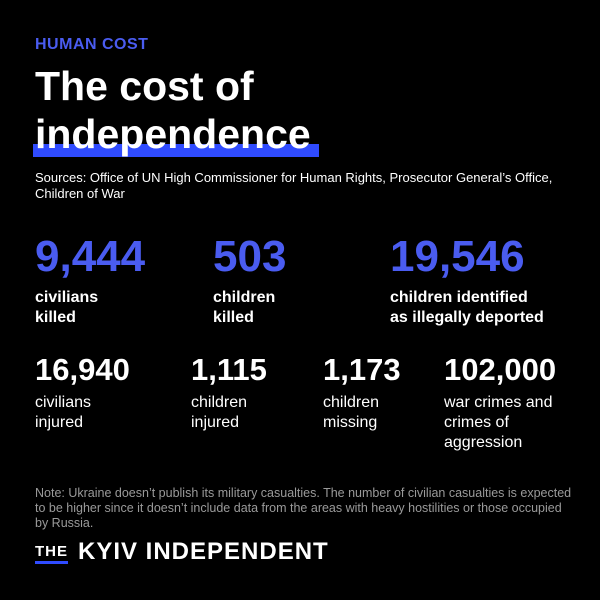 The height and width of the screenshot is (600, 600). Describe the element at coordinates (51, 562) in the screenshot. I see `brand-prefix-bar` at that location.